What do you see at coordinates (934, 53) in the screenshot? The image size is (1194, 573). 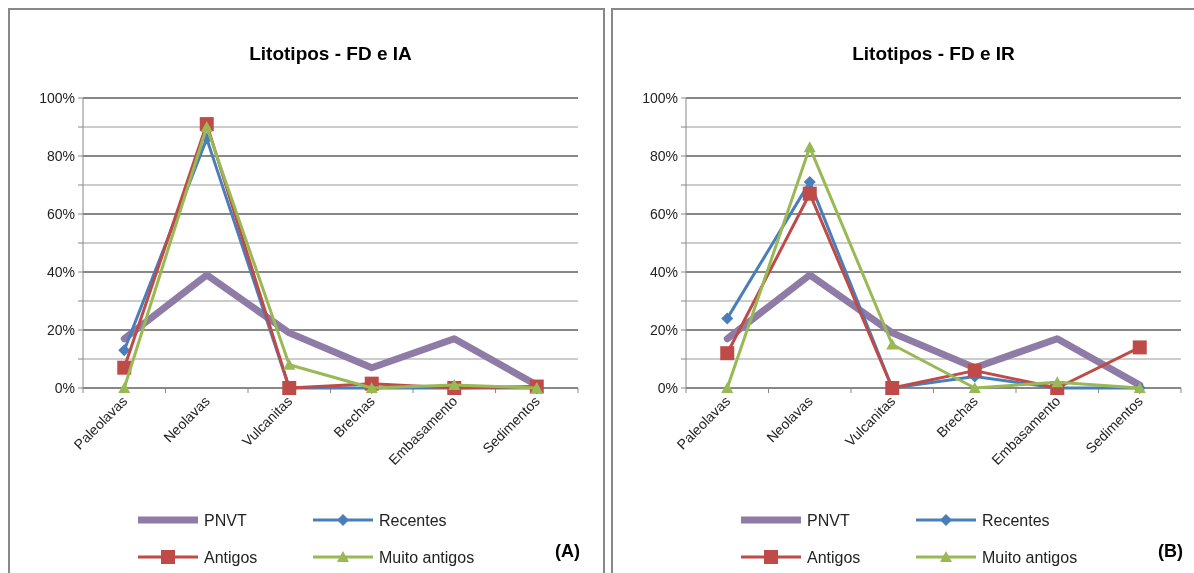 I see `chart-title: Litotipos - FD e IR` at bounding box center [934, 53].